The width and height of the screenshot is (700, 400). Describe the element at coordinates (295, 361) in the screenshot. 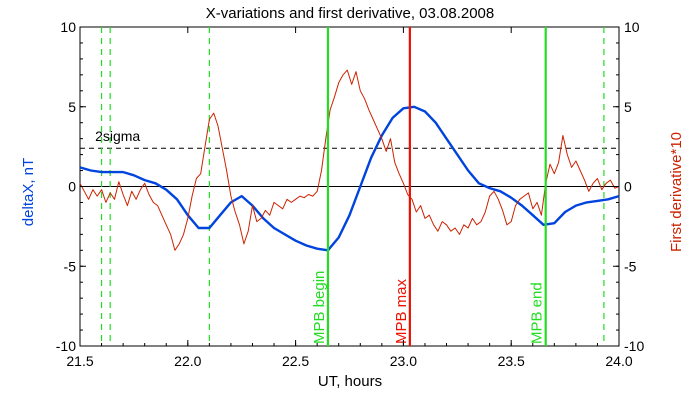

I see `x-tick-label: 22.5` at that location.